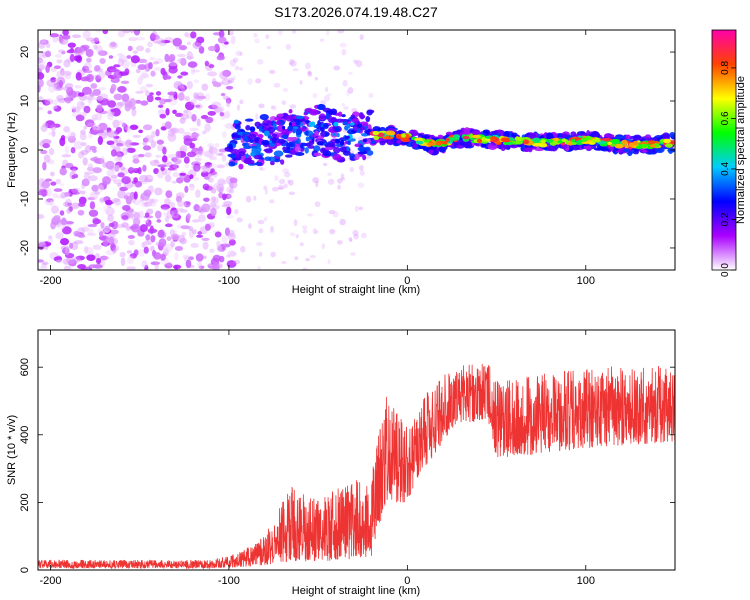 The image size is (750, 600). I want to click on colorbar-tick-label: 0.4, so click(725, 169).